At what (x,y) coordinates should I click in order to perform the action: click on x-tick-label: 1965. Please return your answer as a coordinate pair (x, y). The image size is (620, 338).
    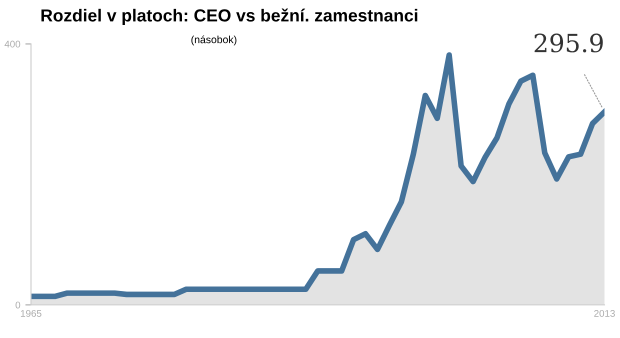
    Looking at the image, I should click on (31, 313).